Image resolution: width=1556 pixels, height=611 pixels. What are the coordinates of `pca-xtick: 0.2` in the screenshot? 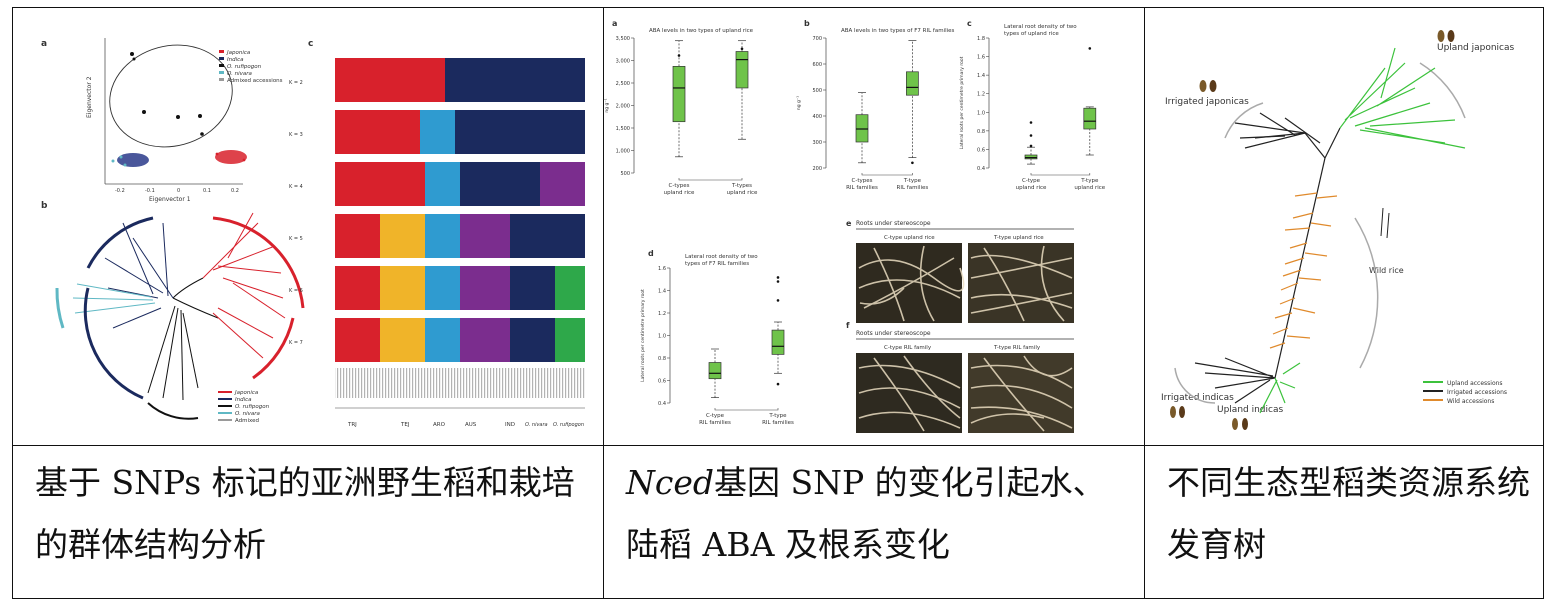 It's located at (235, 191).